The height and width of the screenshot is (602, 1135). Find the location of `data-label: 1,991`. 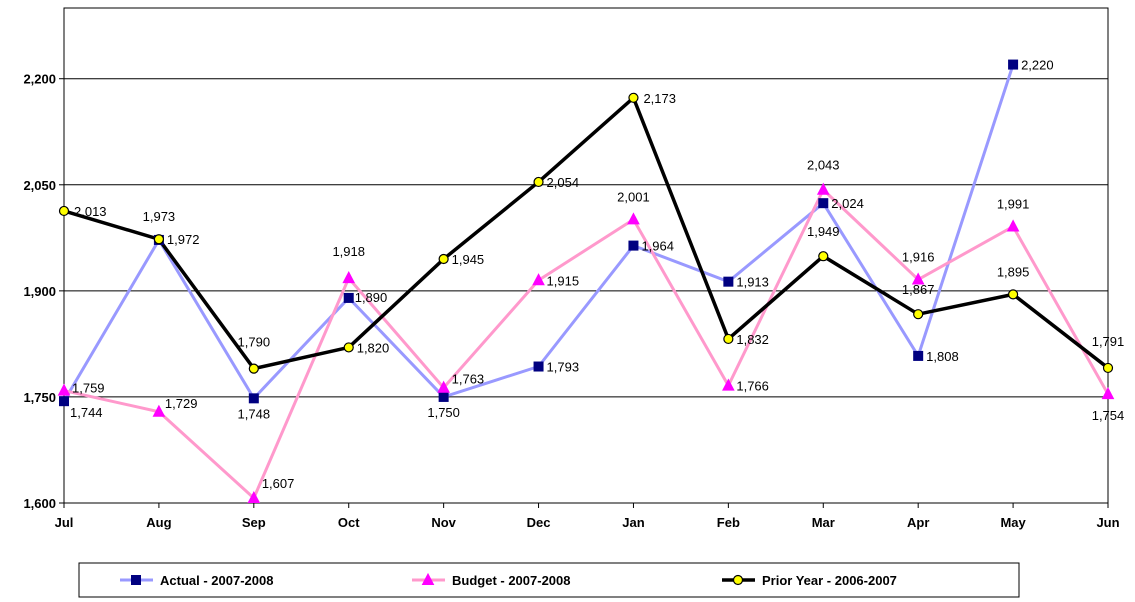

data-label: 1,991 is located at coordinates (1013, 204).